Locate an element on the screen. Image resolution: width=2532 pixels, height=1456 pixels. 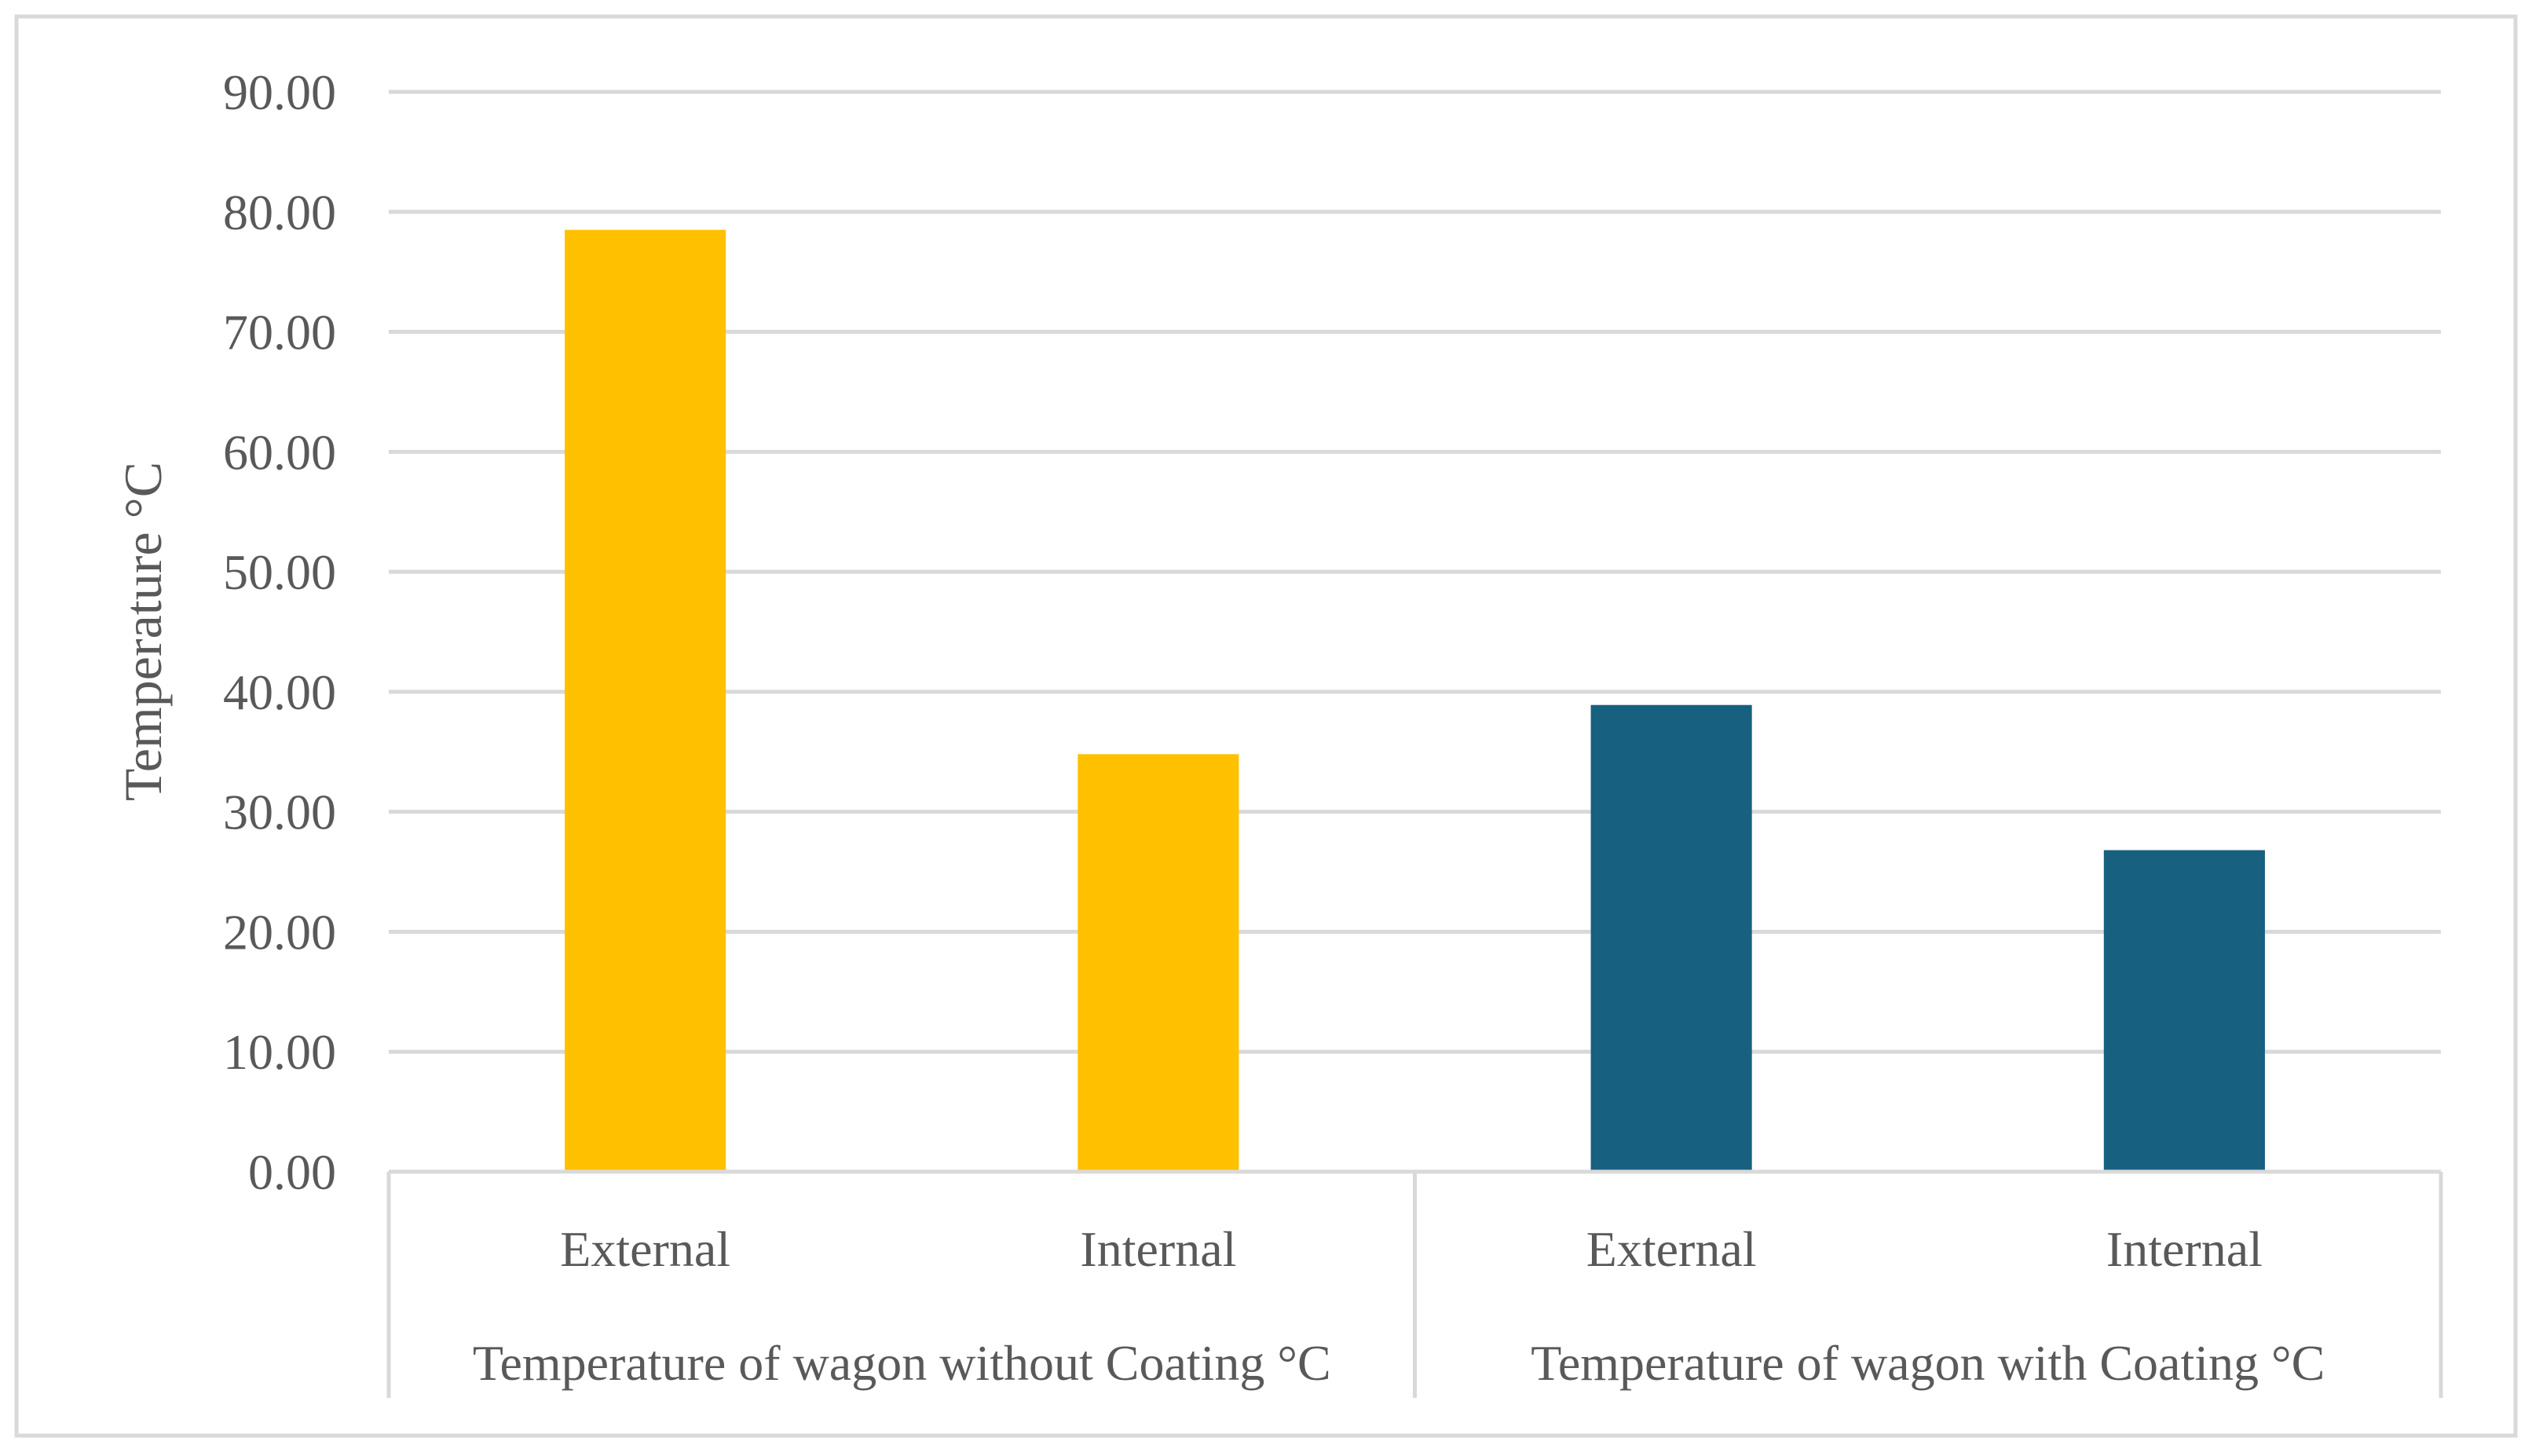
bar-internal-without-coating is located at coordinates (1158, 963).